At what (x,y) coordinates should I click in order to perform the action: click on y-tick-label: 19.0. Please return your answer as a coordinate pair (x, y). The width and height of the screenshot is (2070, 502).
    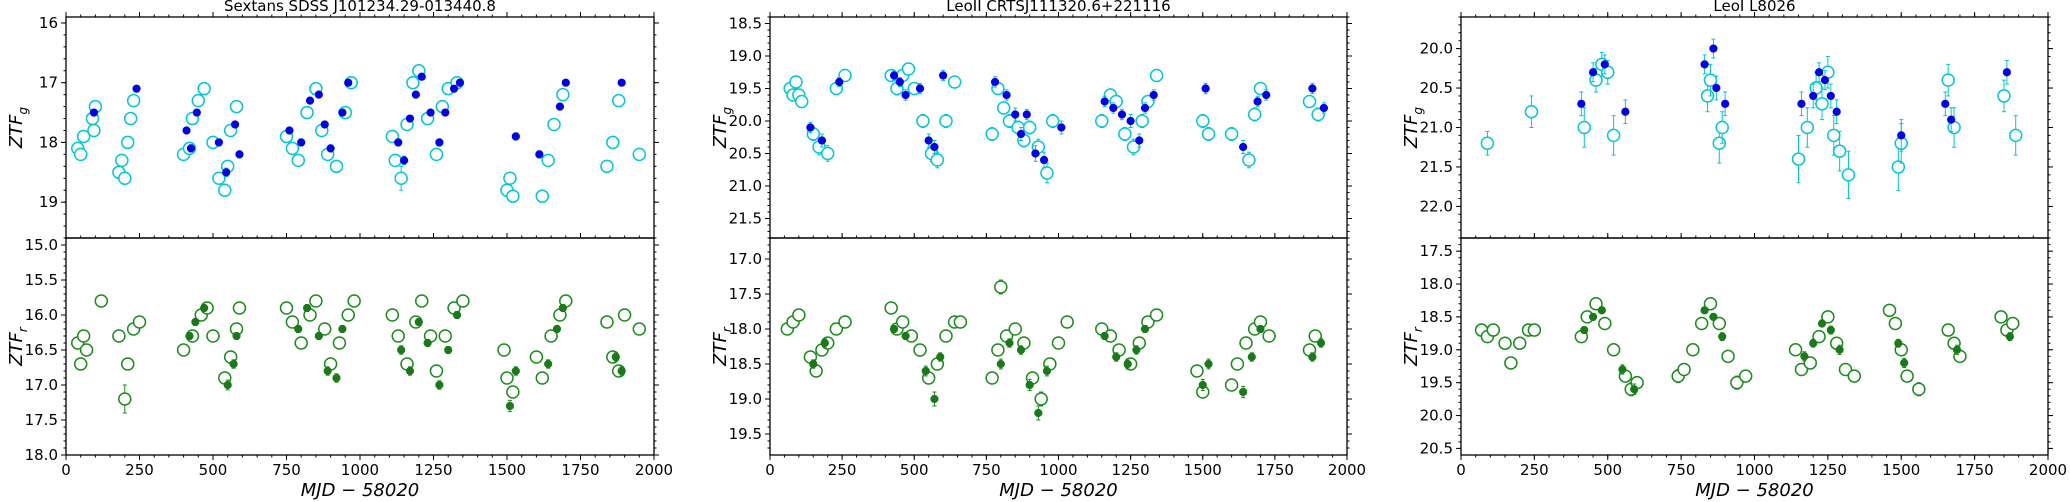
    Looking at the image, I should click on (1436, 350).